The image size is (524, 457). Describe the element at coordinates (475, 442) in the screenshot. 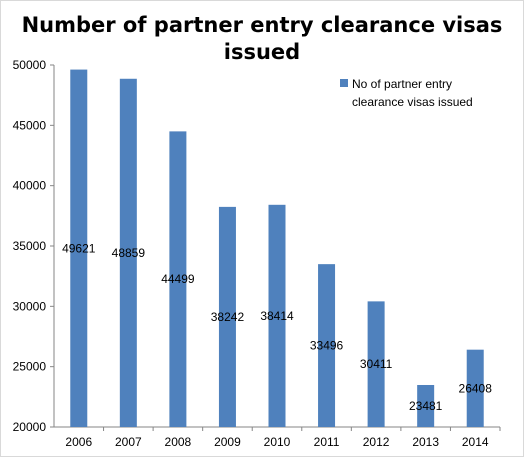

I see `x-tick-label: 2014` at that location.